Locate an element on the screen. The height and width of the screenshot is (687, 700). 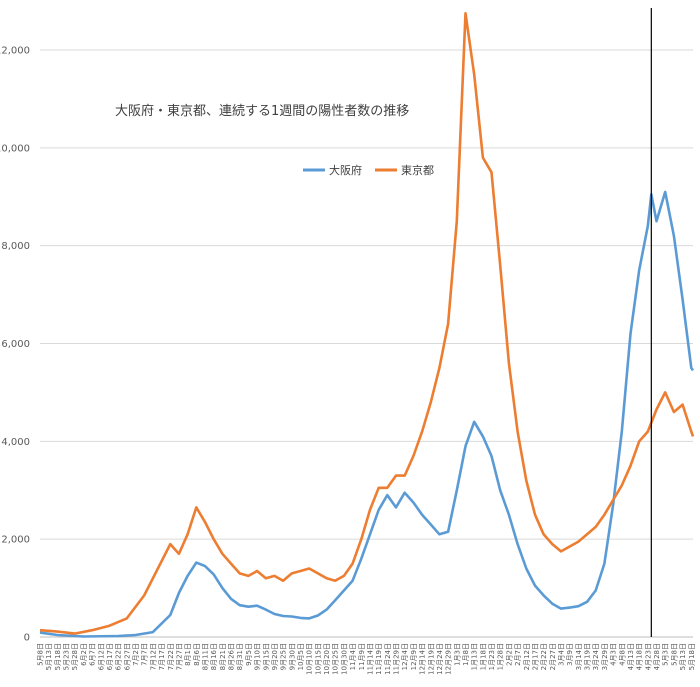
x-tick-label: 6月2日 is located at coordinates (84, 654).